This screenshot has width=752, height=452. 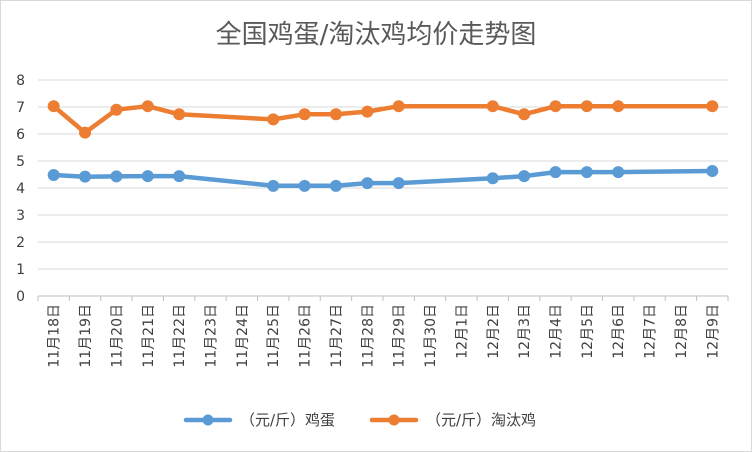 What do you see at coordinates (306, 336) in the screenshot?
I see `x-tick-label: 11月26日` at bounding box center [306, 336].